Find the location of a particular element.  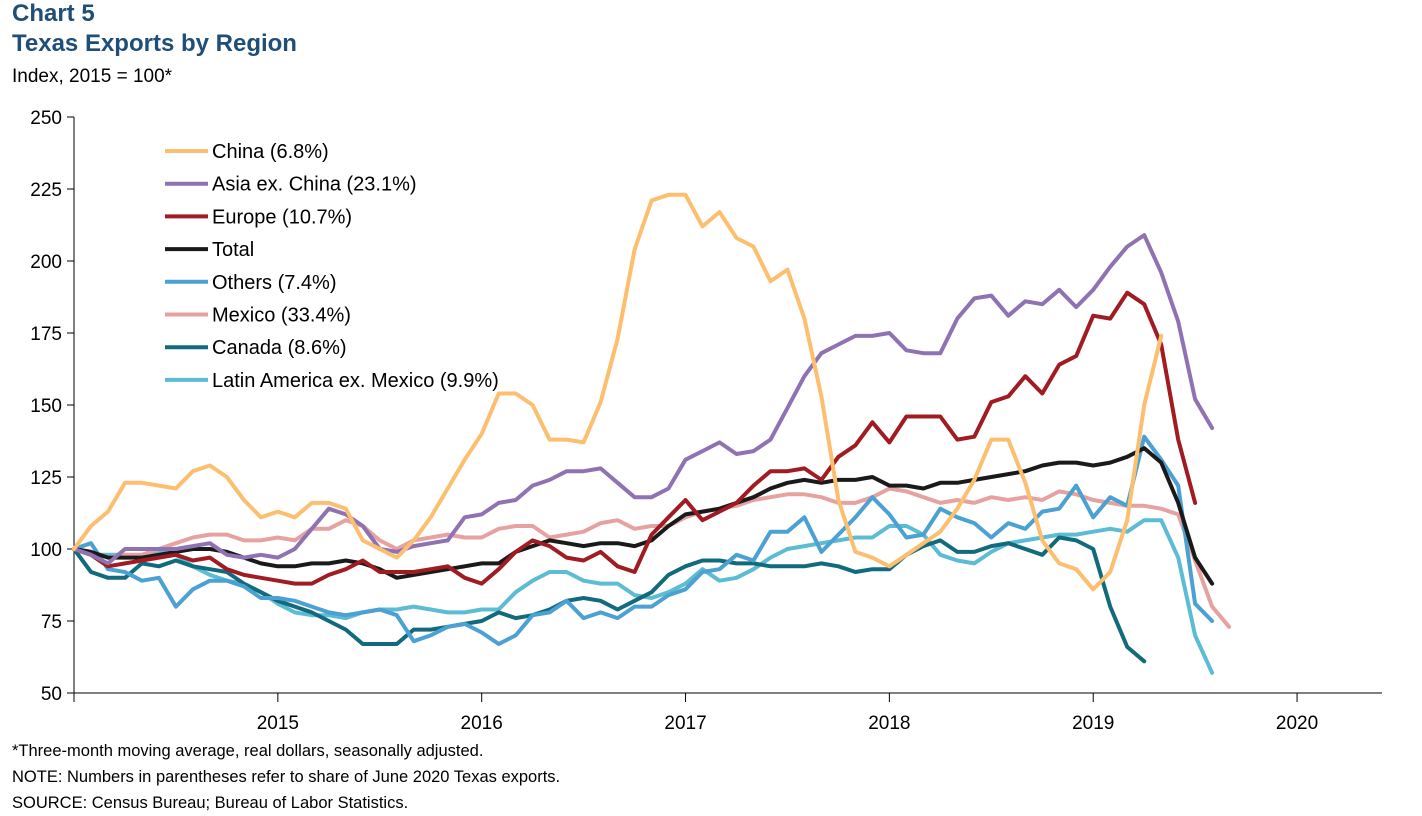

x-tick-label: 2019 is located at coordinates (1093, 723).